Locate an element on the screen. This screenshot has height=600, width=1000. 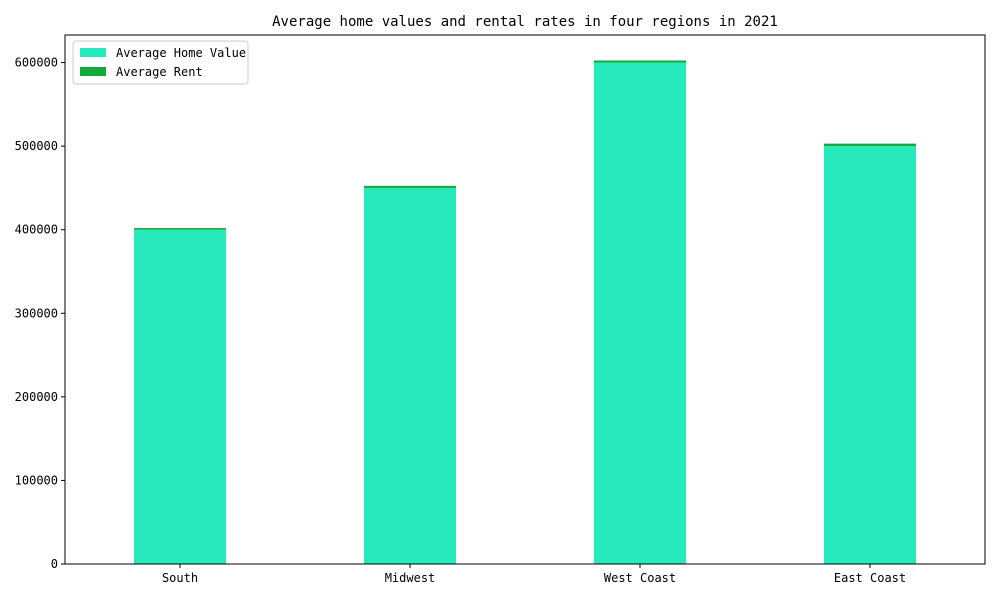
legend-swatch-rent is located at coordinates (93, 71).